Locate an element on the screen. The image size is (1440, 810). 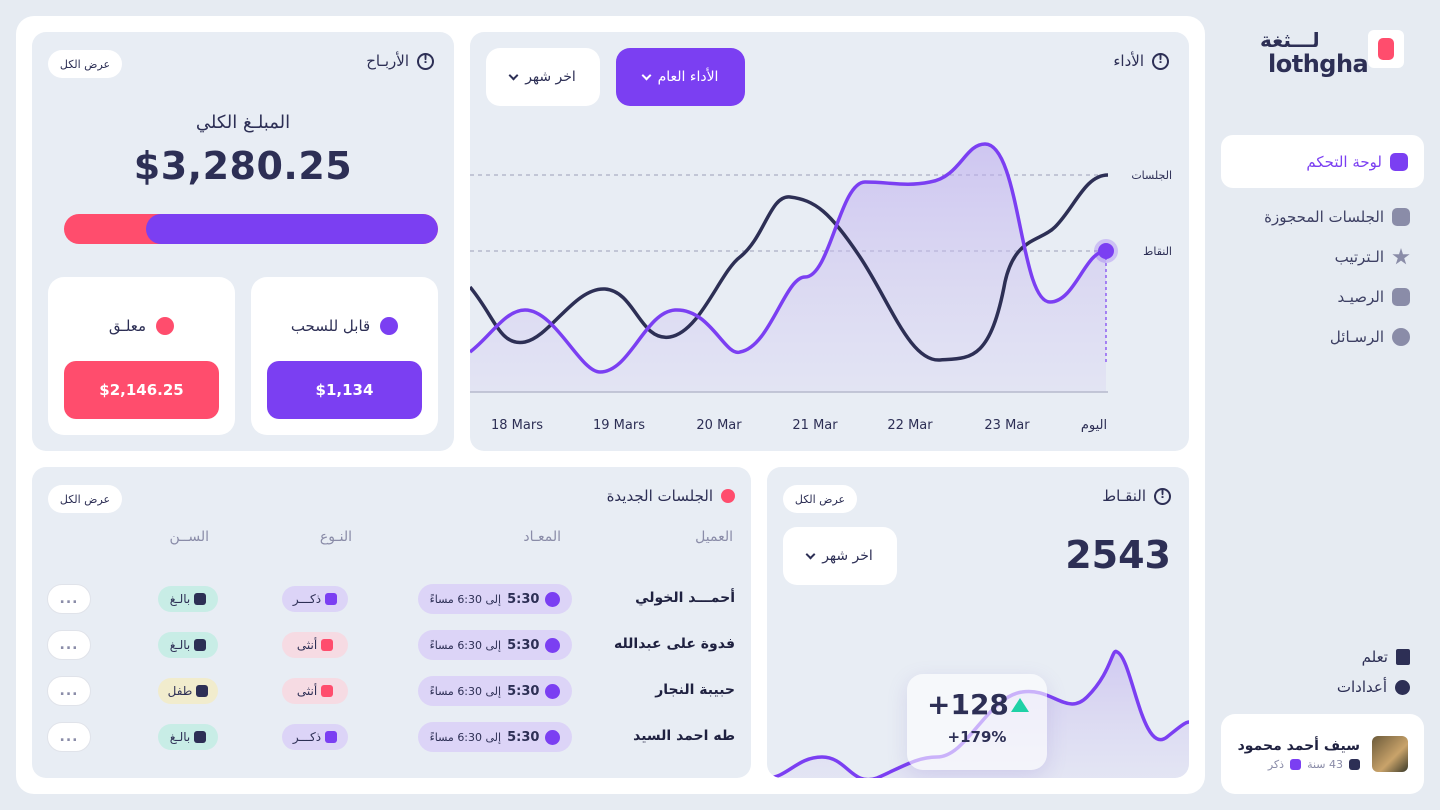
age-badge: طفل is located at coordinates (188, 691).